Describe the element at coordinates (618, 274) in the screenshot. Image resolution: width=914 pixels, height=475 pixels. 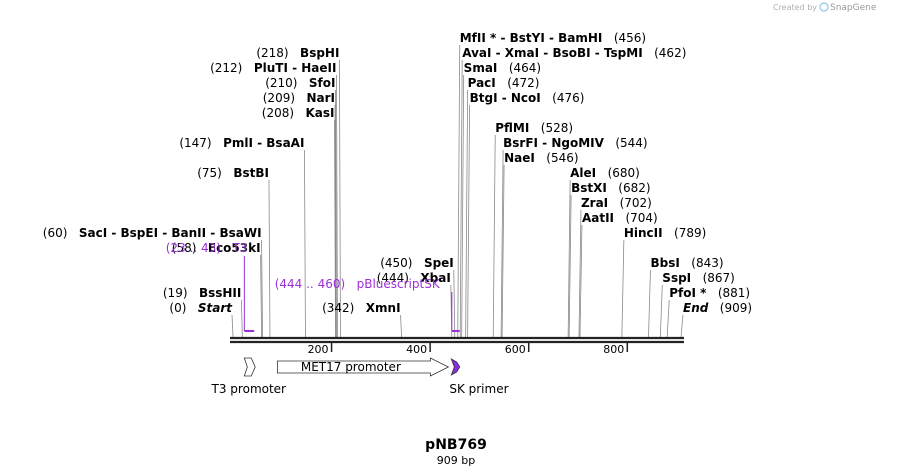
I see `site-aatii: AatII (704)` at that location.